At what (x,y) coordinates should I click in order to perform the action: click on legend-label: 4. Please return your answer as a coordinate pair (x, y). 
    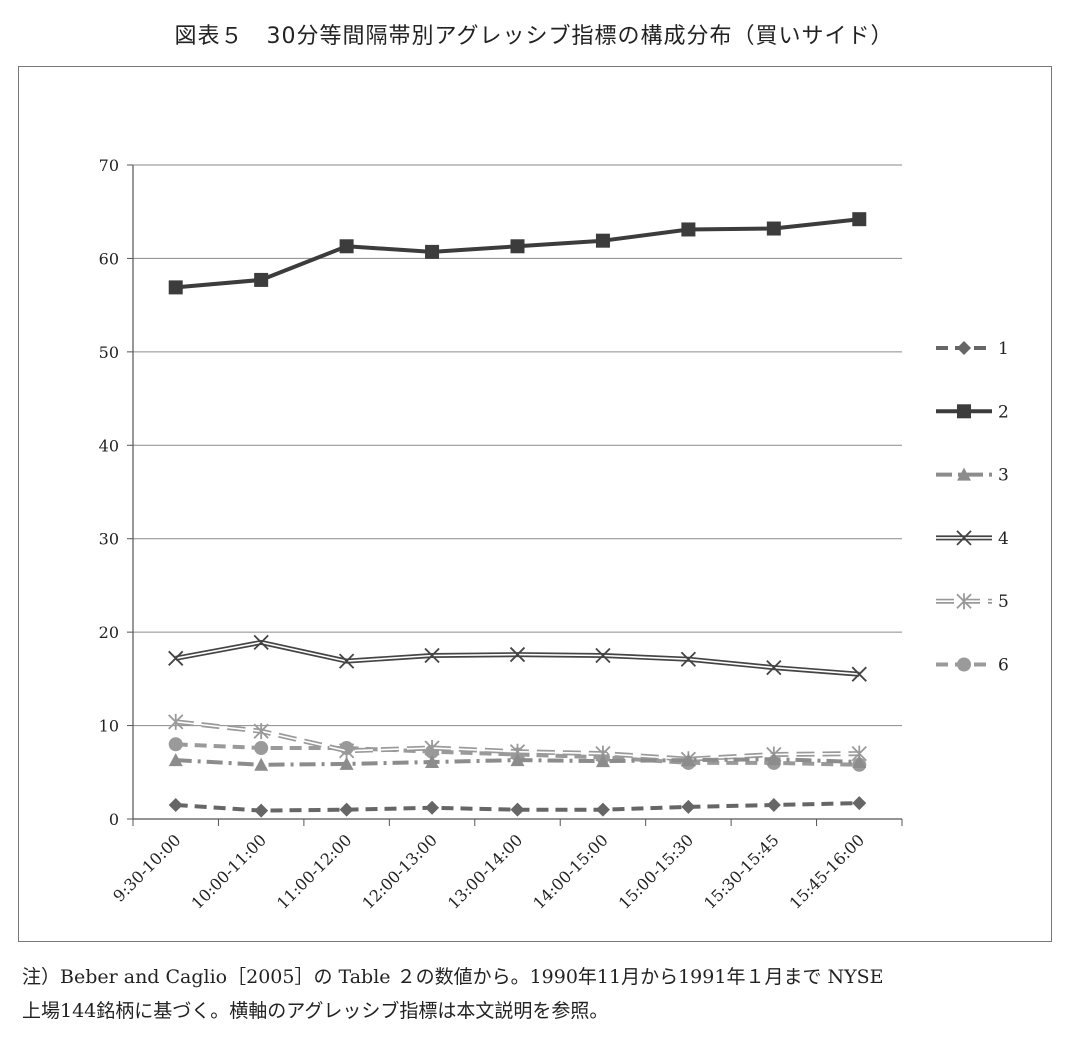
    Looking at the image, I should click on (1003, 539).